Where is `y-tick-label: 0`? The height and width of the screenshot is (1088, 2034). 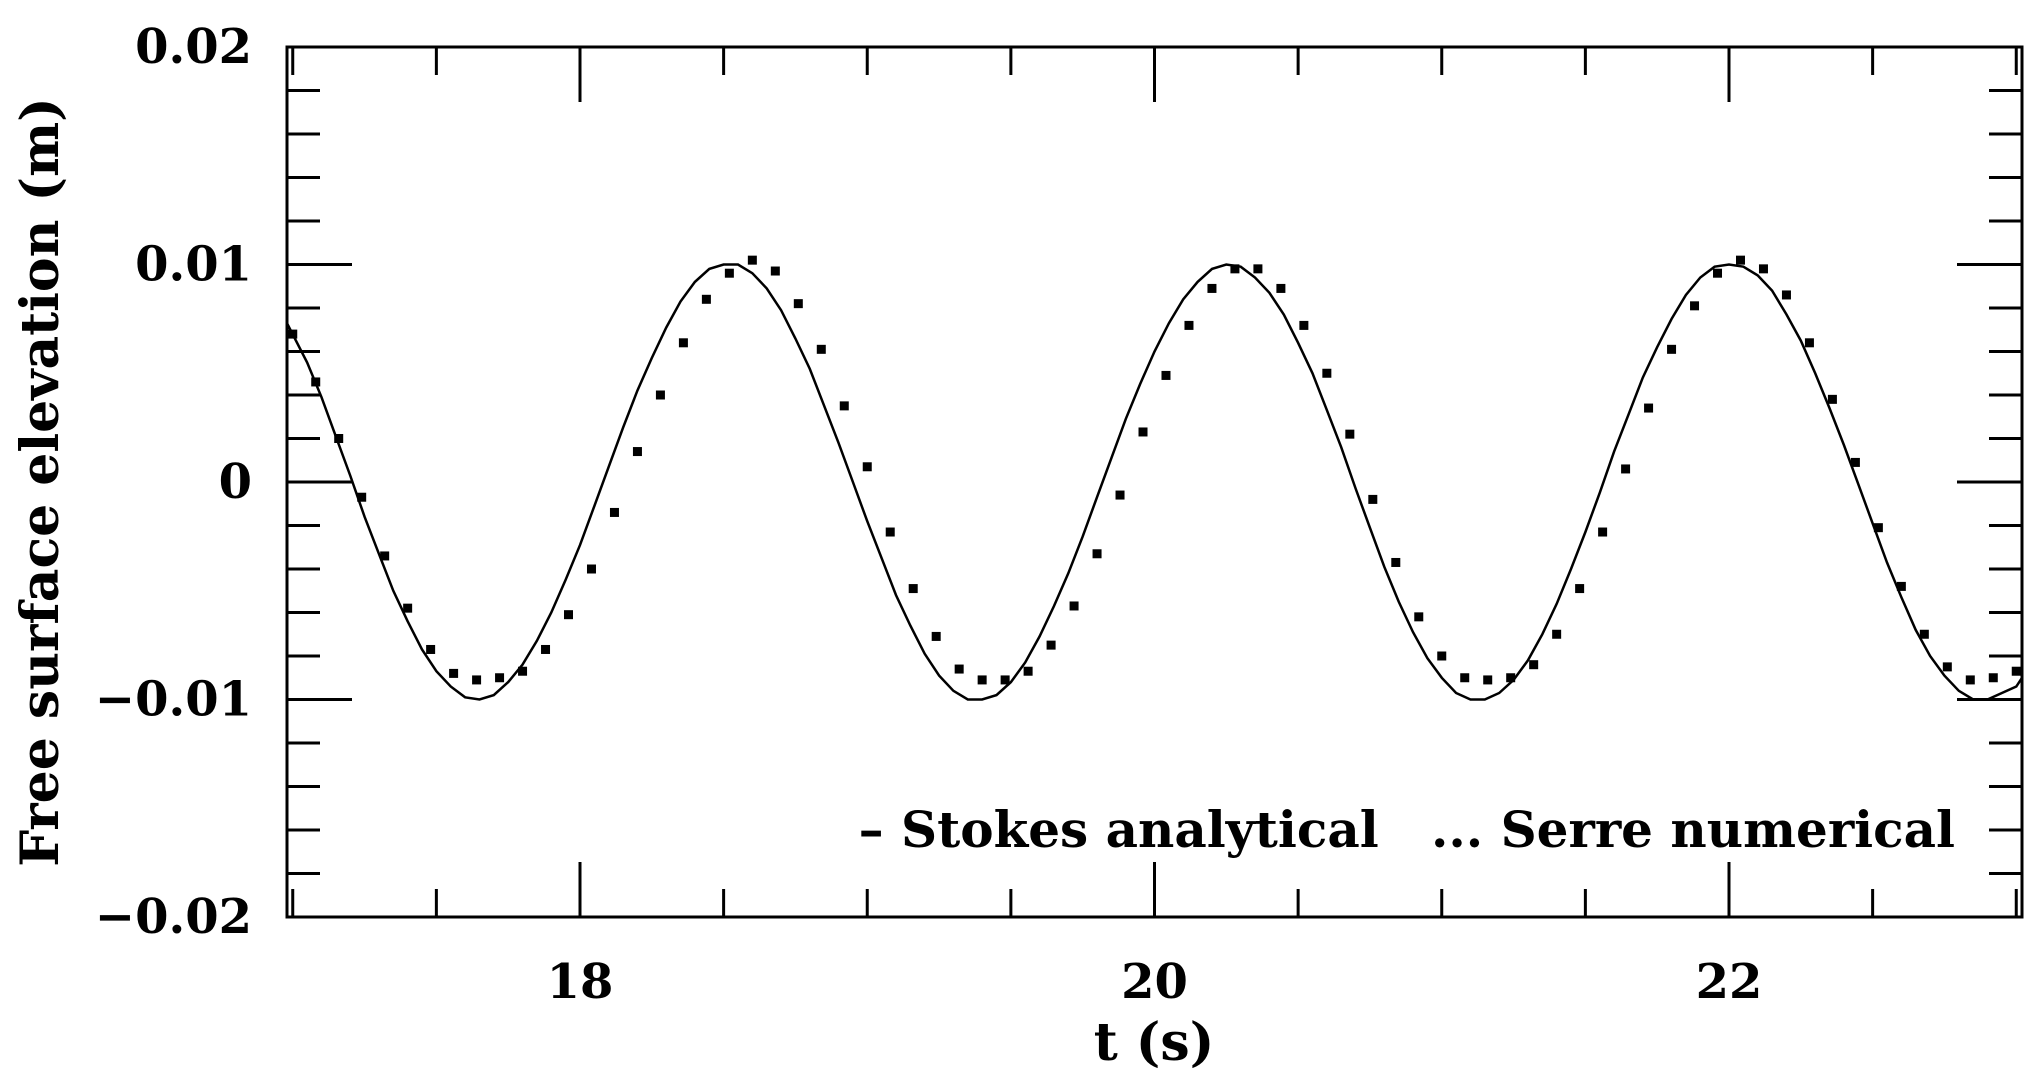 y-tick-label: 0 is located at coordinates (235, 482).